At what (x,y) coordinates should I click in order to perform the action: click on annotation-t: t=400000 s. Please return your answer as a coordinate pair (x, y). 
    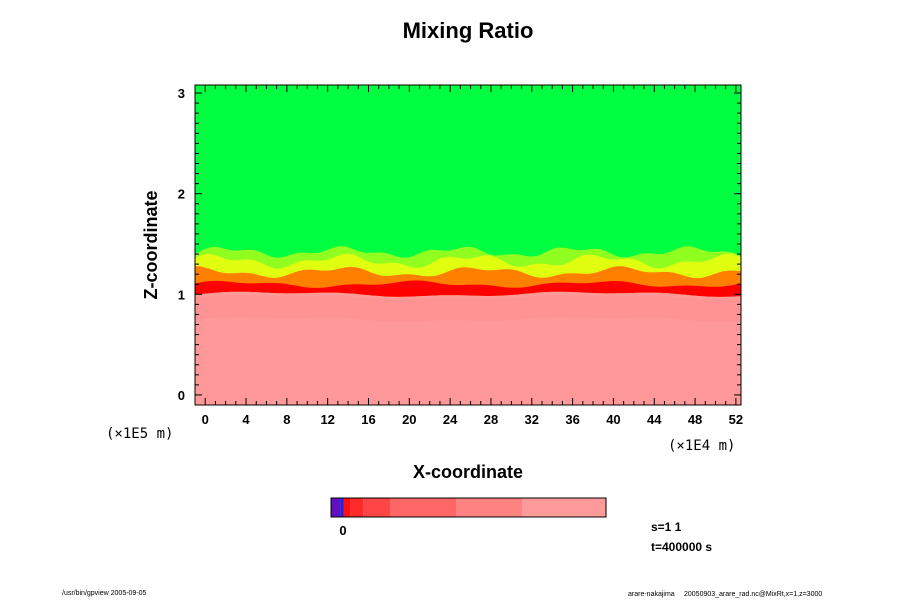
    Looking at the image, I should click on (681, 547).